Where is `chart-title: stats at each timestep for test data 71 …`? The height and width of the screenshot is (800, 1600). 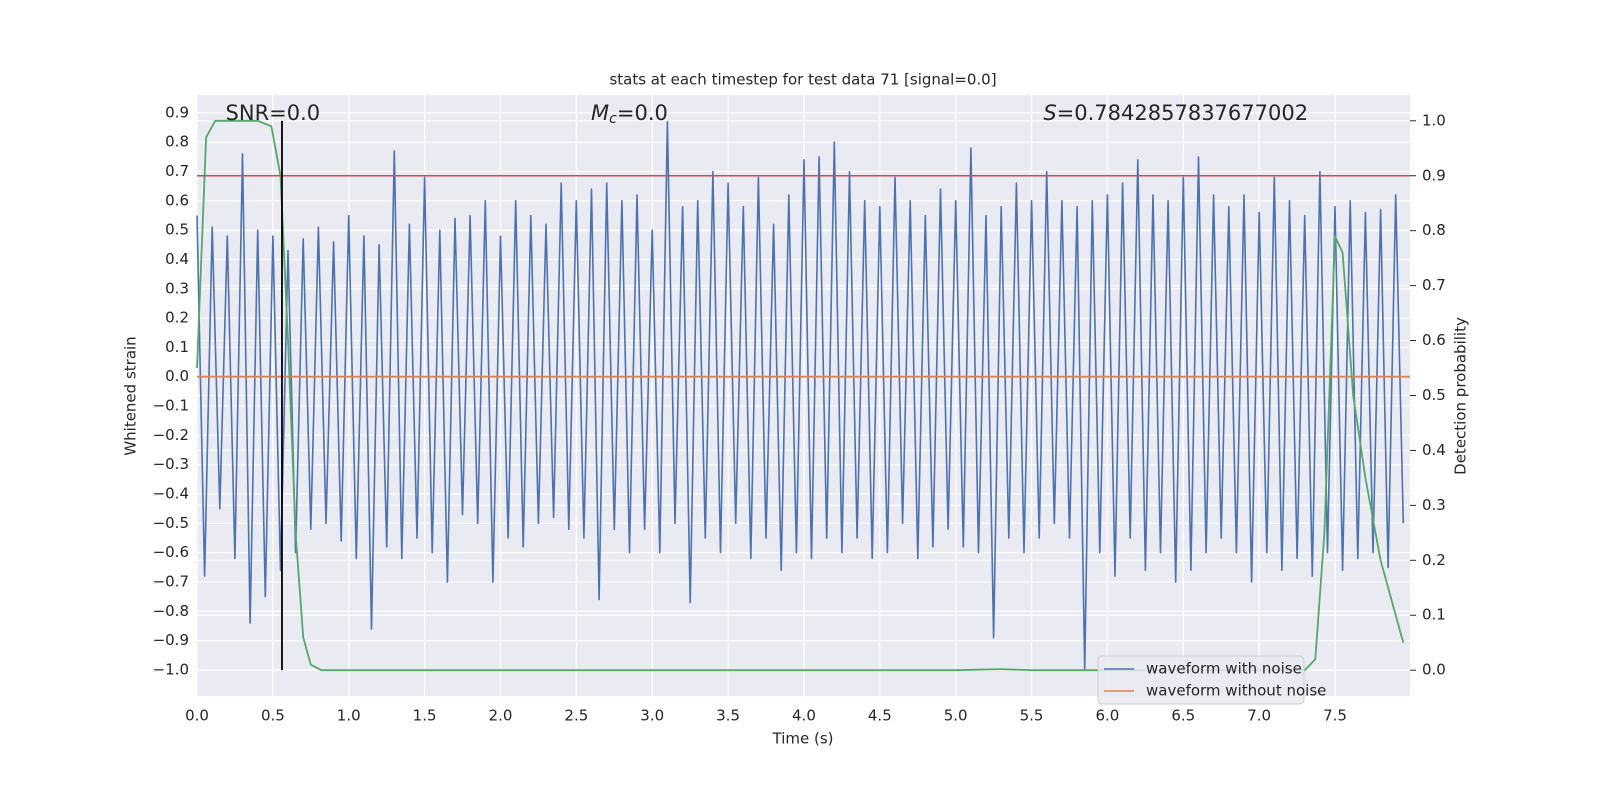
chart-title: stats at each timestep for test data 71 … is located at coordinates (802, 80).